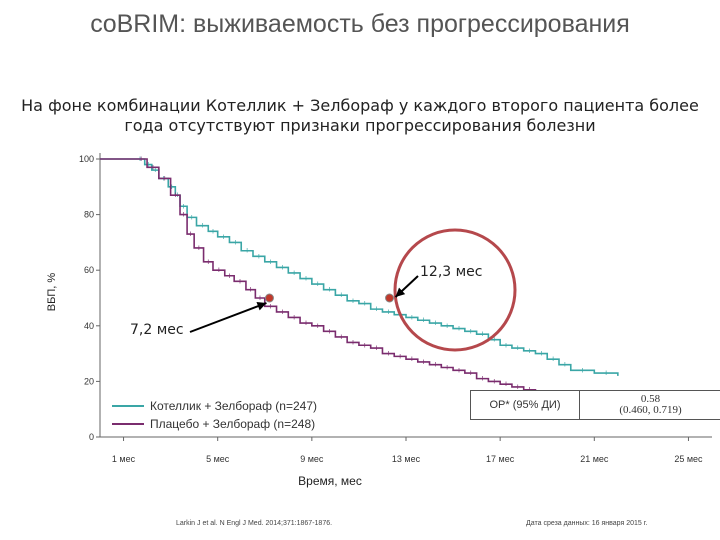 This screenshot has width=720, height=540. I want to click on y-tick-label: 60, so click(89, 270).